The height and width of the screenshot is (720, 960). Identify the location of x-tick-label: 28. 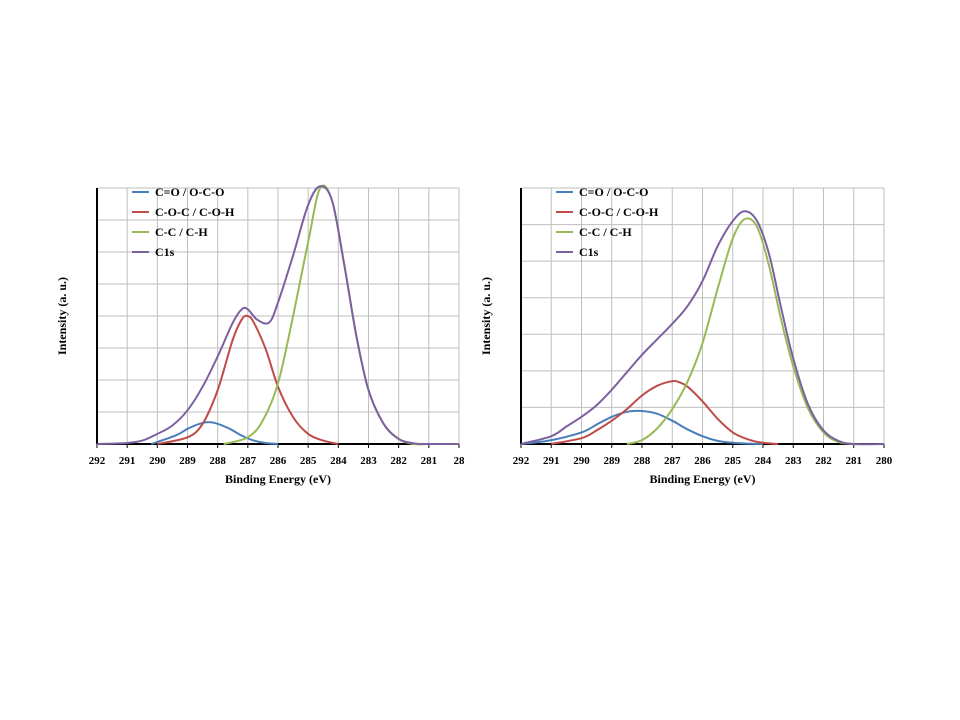
(460, 461).